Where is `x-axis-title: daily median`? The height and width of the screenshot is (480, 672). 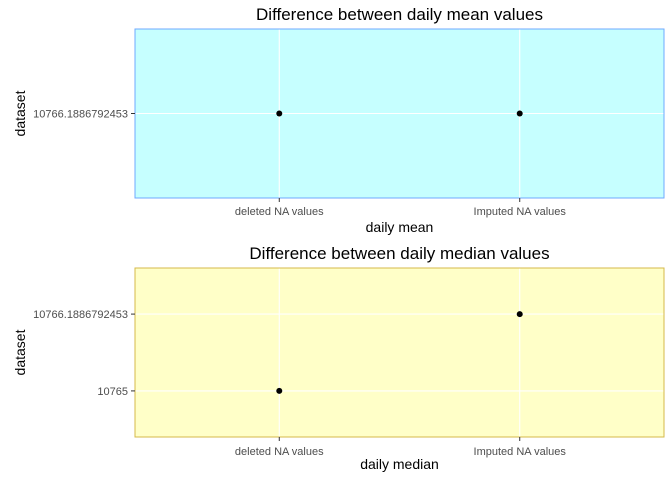 x-axis-title: daily median is located at coordinates (399, 464).